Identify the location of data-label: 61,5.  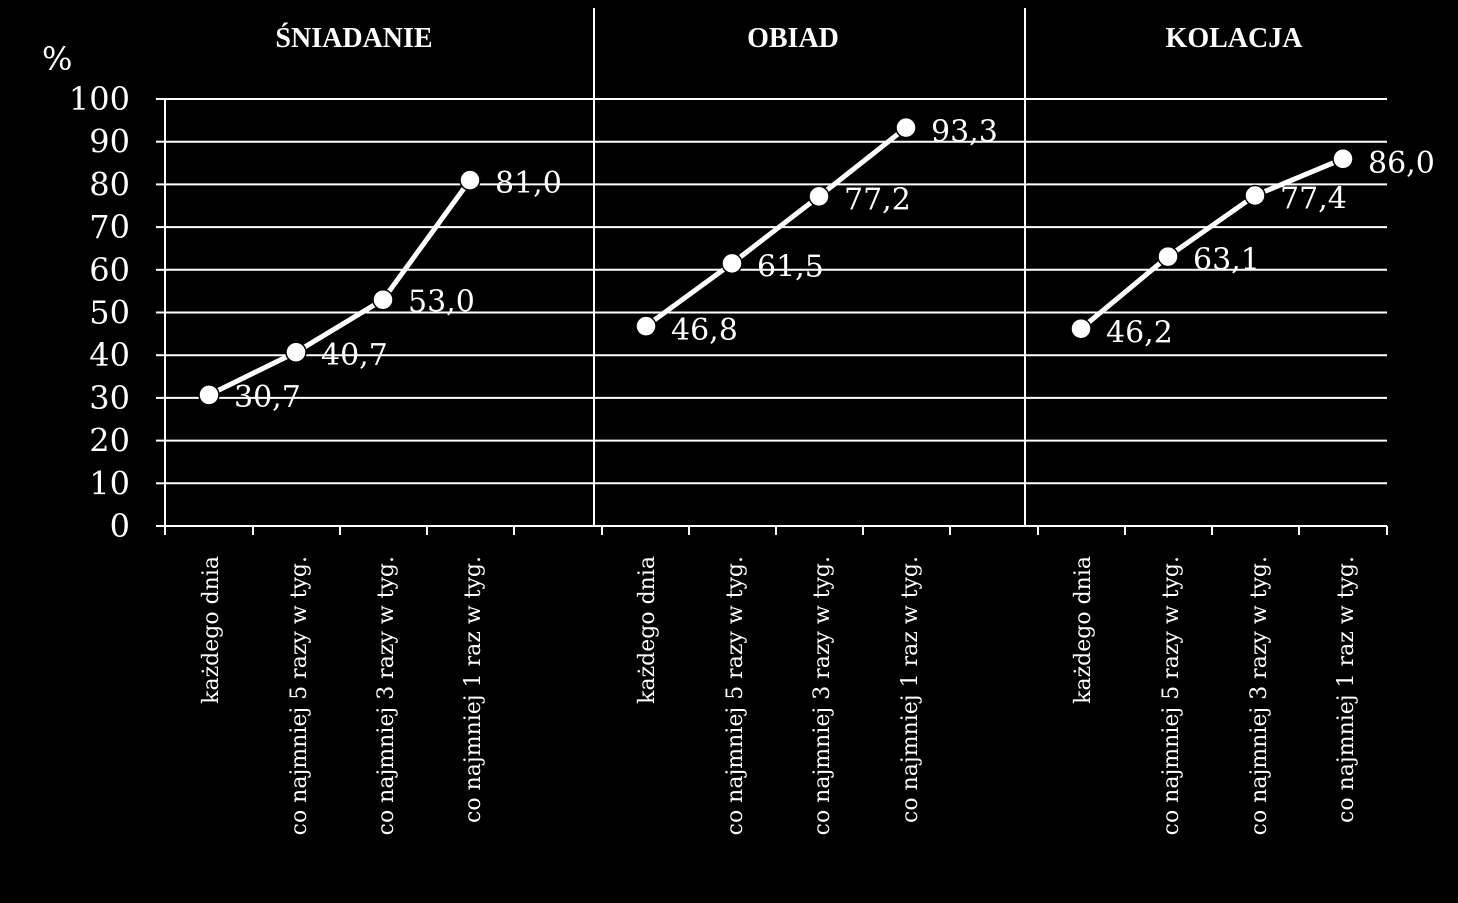
(790, 266).